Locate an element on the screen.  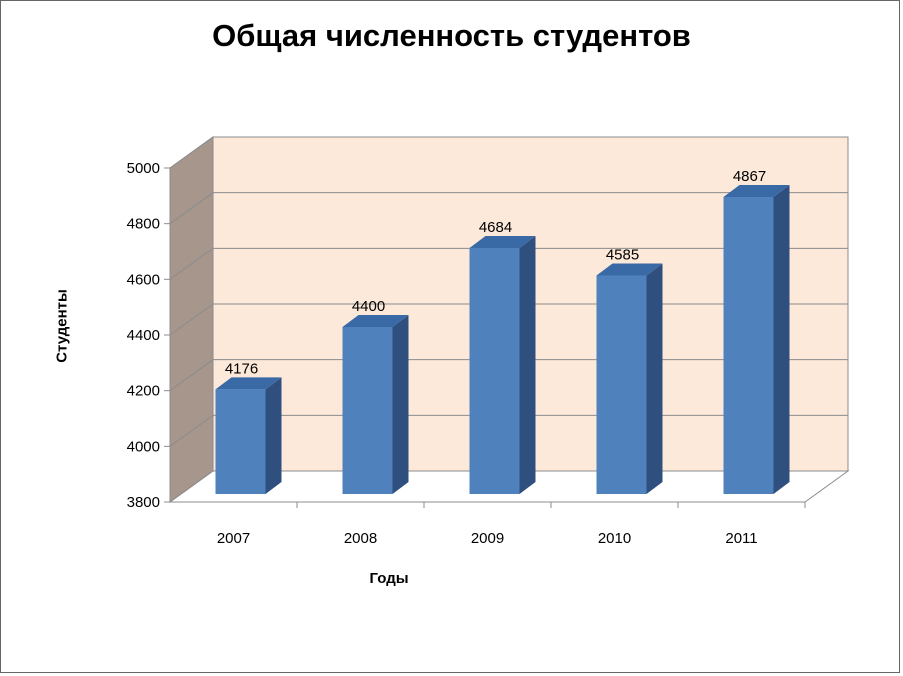
x-tick-label: 2010 is located at coordinates (614, 538).